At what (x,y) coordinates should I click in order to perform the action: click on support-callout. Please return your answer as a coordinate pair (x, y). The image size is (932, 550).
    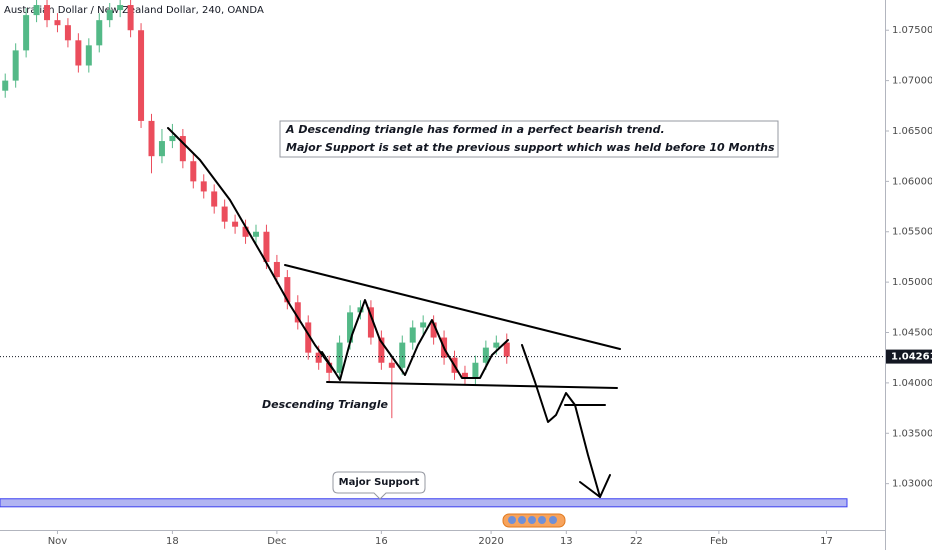
    Looking at the image, I should click on (379, 485).